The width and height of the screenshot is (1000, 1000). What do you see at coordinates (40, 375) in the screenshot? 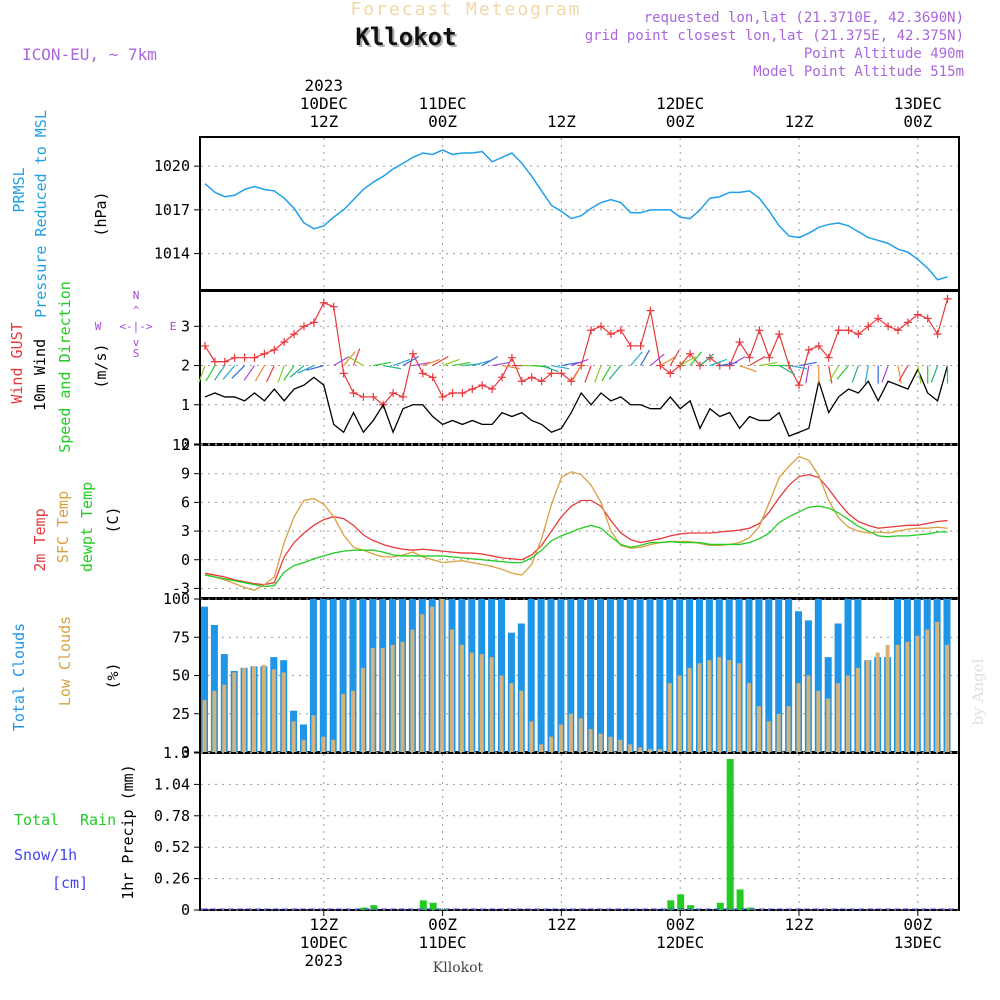
I see `wind-10m-label: 10m Wind` at bounding box center [40, 375].